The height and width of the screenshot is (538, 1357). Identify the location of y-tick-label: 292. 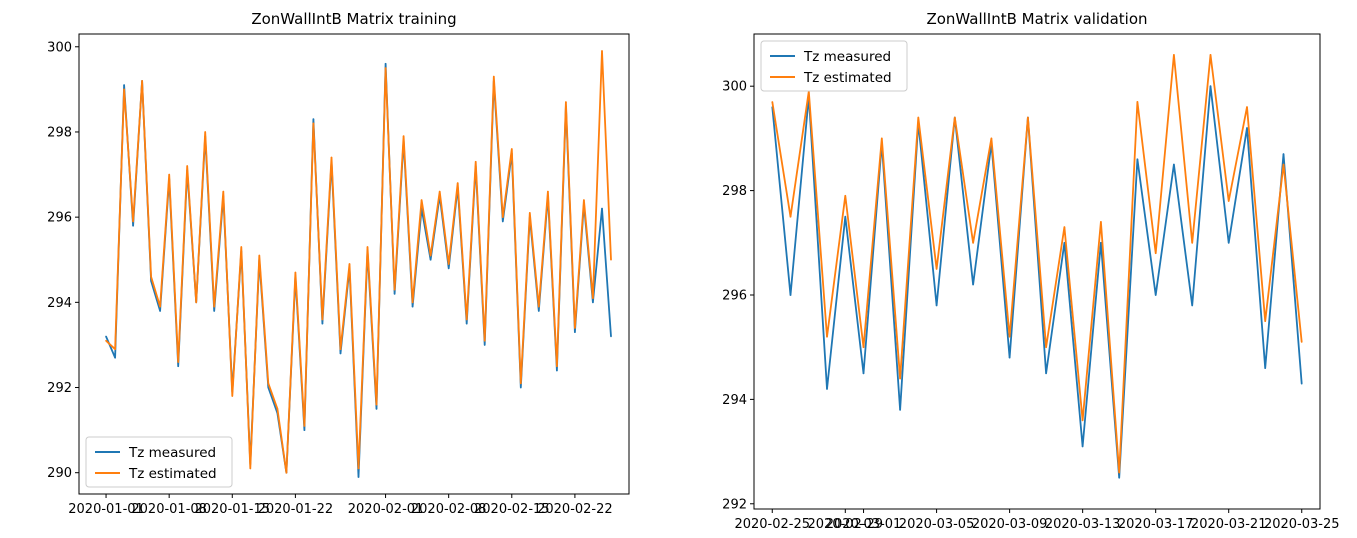
(59, 388).